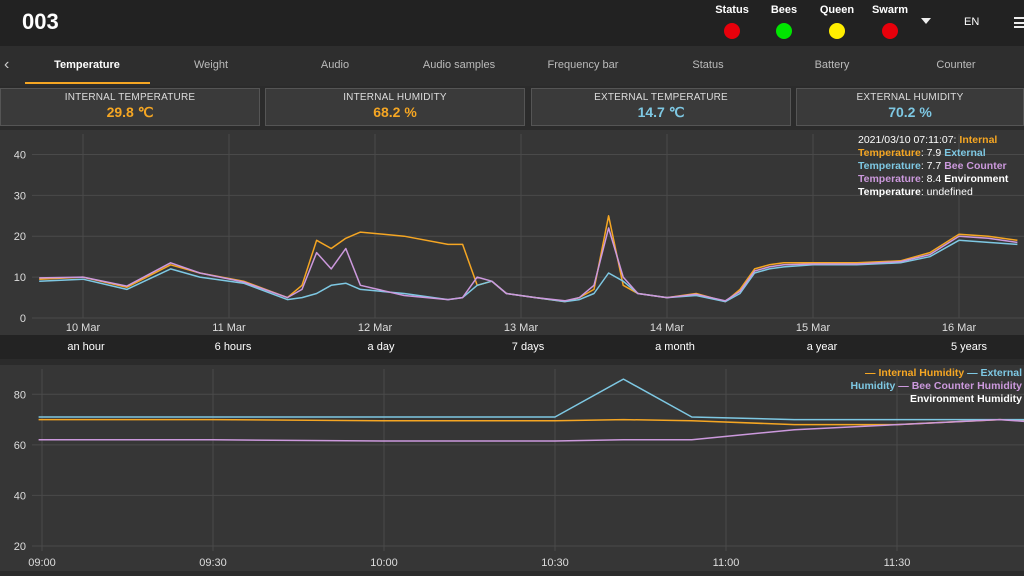 This screenshot has height=576, width=1024. I want to click on external-humidity-card: EXTERNAL HUMIDITY 70.2 %, so click(910, 107).